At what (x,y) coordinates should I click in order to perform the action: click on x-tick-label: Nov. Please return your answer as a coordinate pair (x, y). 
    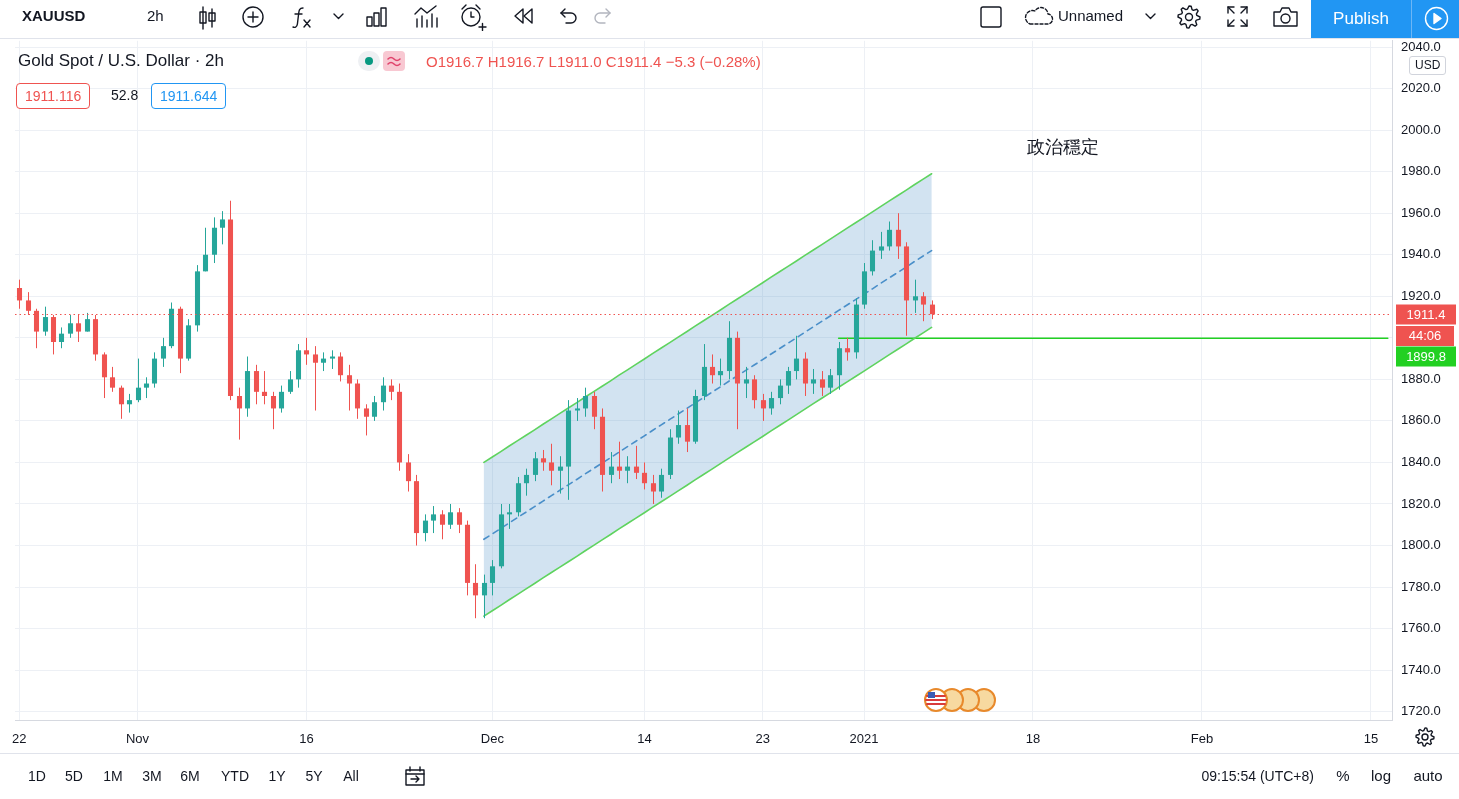
    Looking at the image, I should click on (137, 739).